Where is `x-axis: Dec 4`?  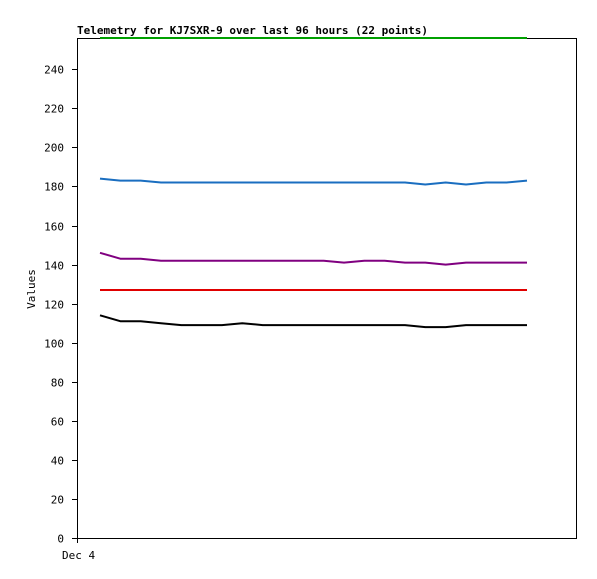
x-axis: Dec 4 is located at coordinates (78, 550).